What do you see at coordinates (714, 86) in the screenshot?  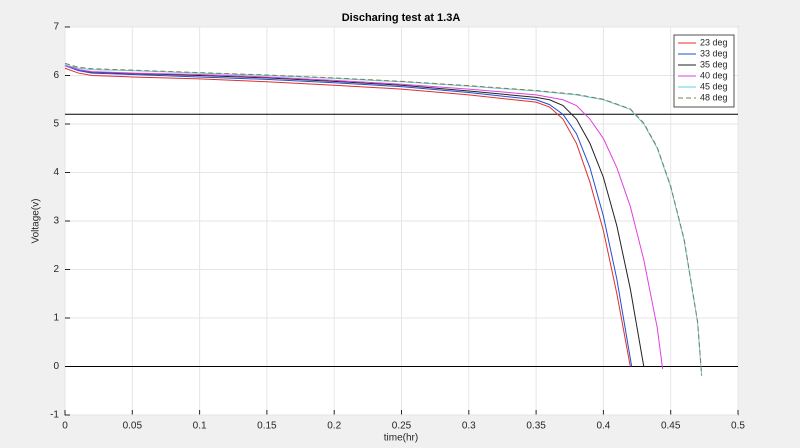 I see `legend-label: 45 deg` at bounding box center [714, 86].